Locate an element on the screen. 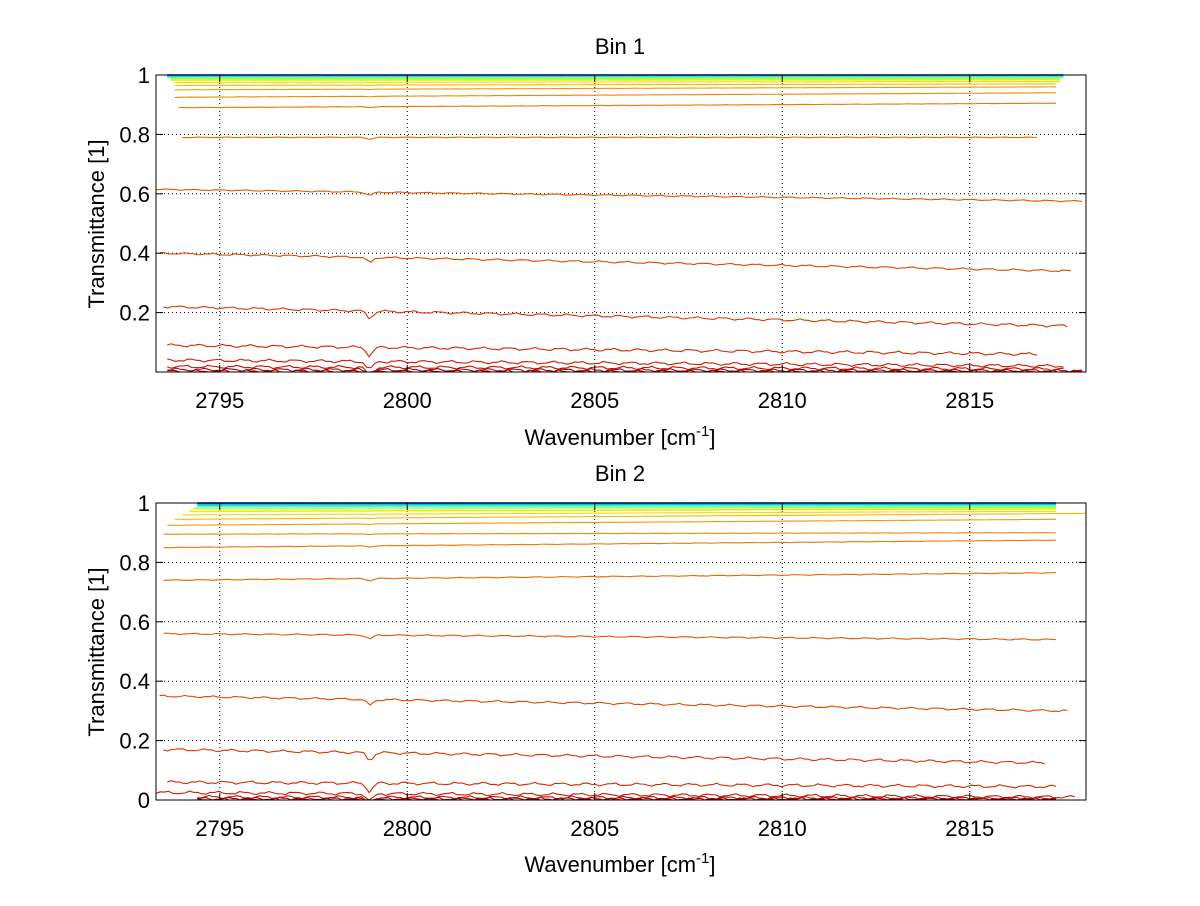 This screenshot has width=1200, height=906. y-tick-label: 0 is located at coordinates (144, 800).